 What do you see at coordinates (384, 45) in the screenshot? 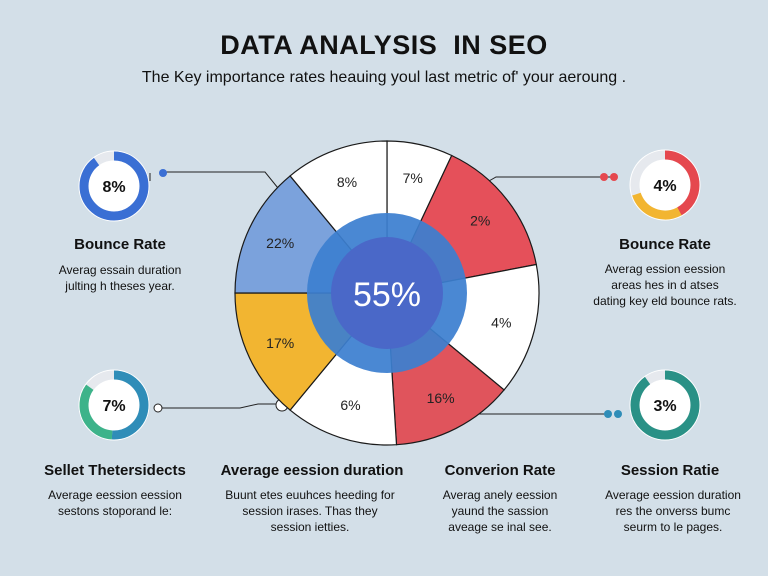
I see `page-title: DATA ANALYSIS IN SEO` at bounding box center [384, 45].